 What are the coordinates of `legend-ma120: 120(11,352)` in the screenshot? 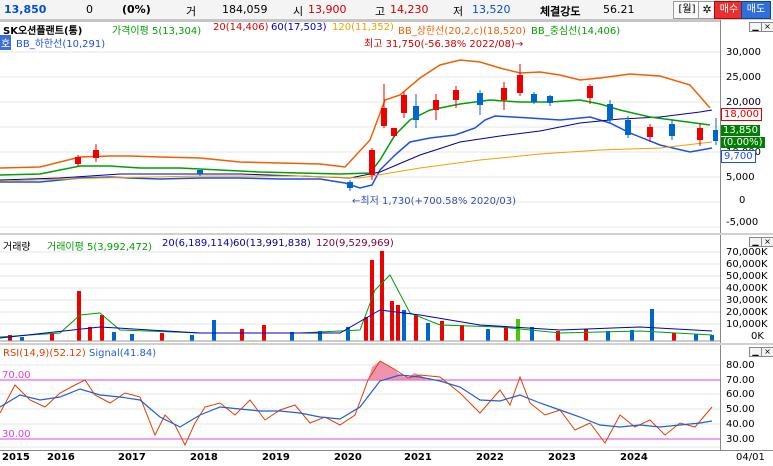 It's located at (363, 27).